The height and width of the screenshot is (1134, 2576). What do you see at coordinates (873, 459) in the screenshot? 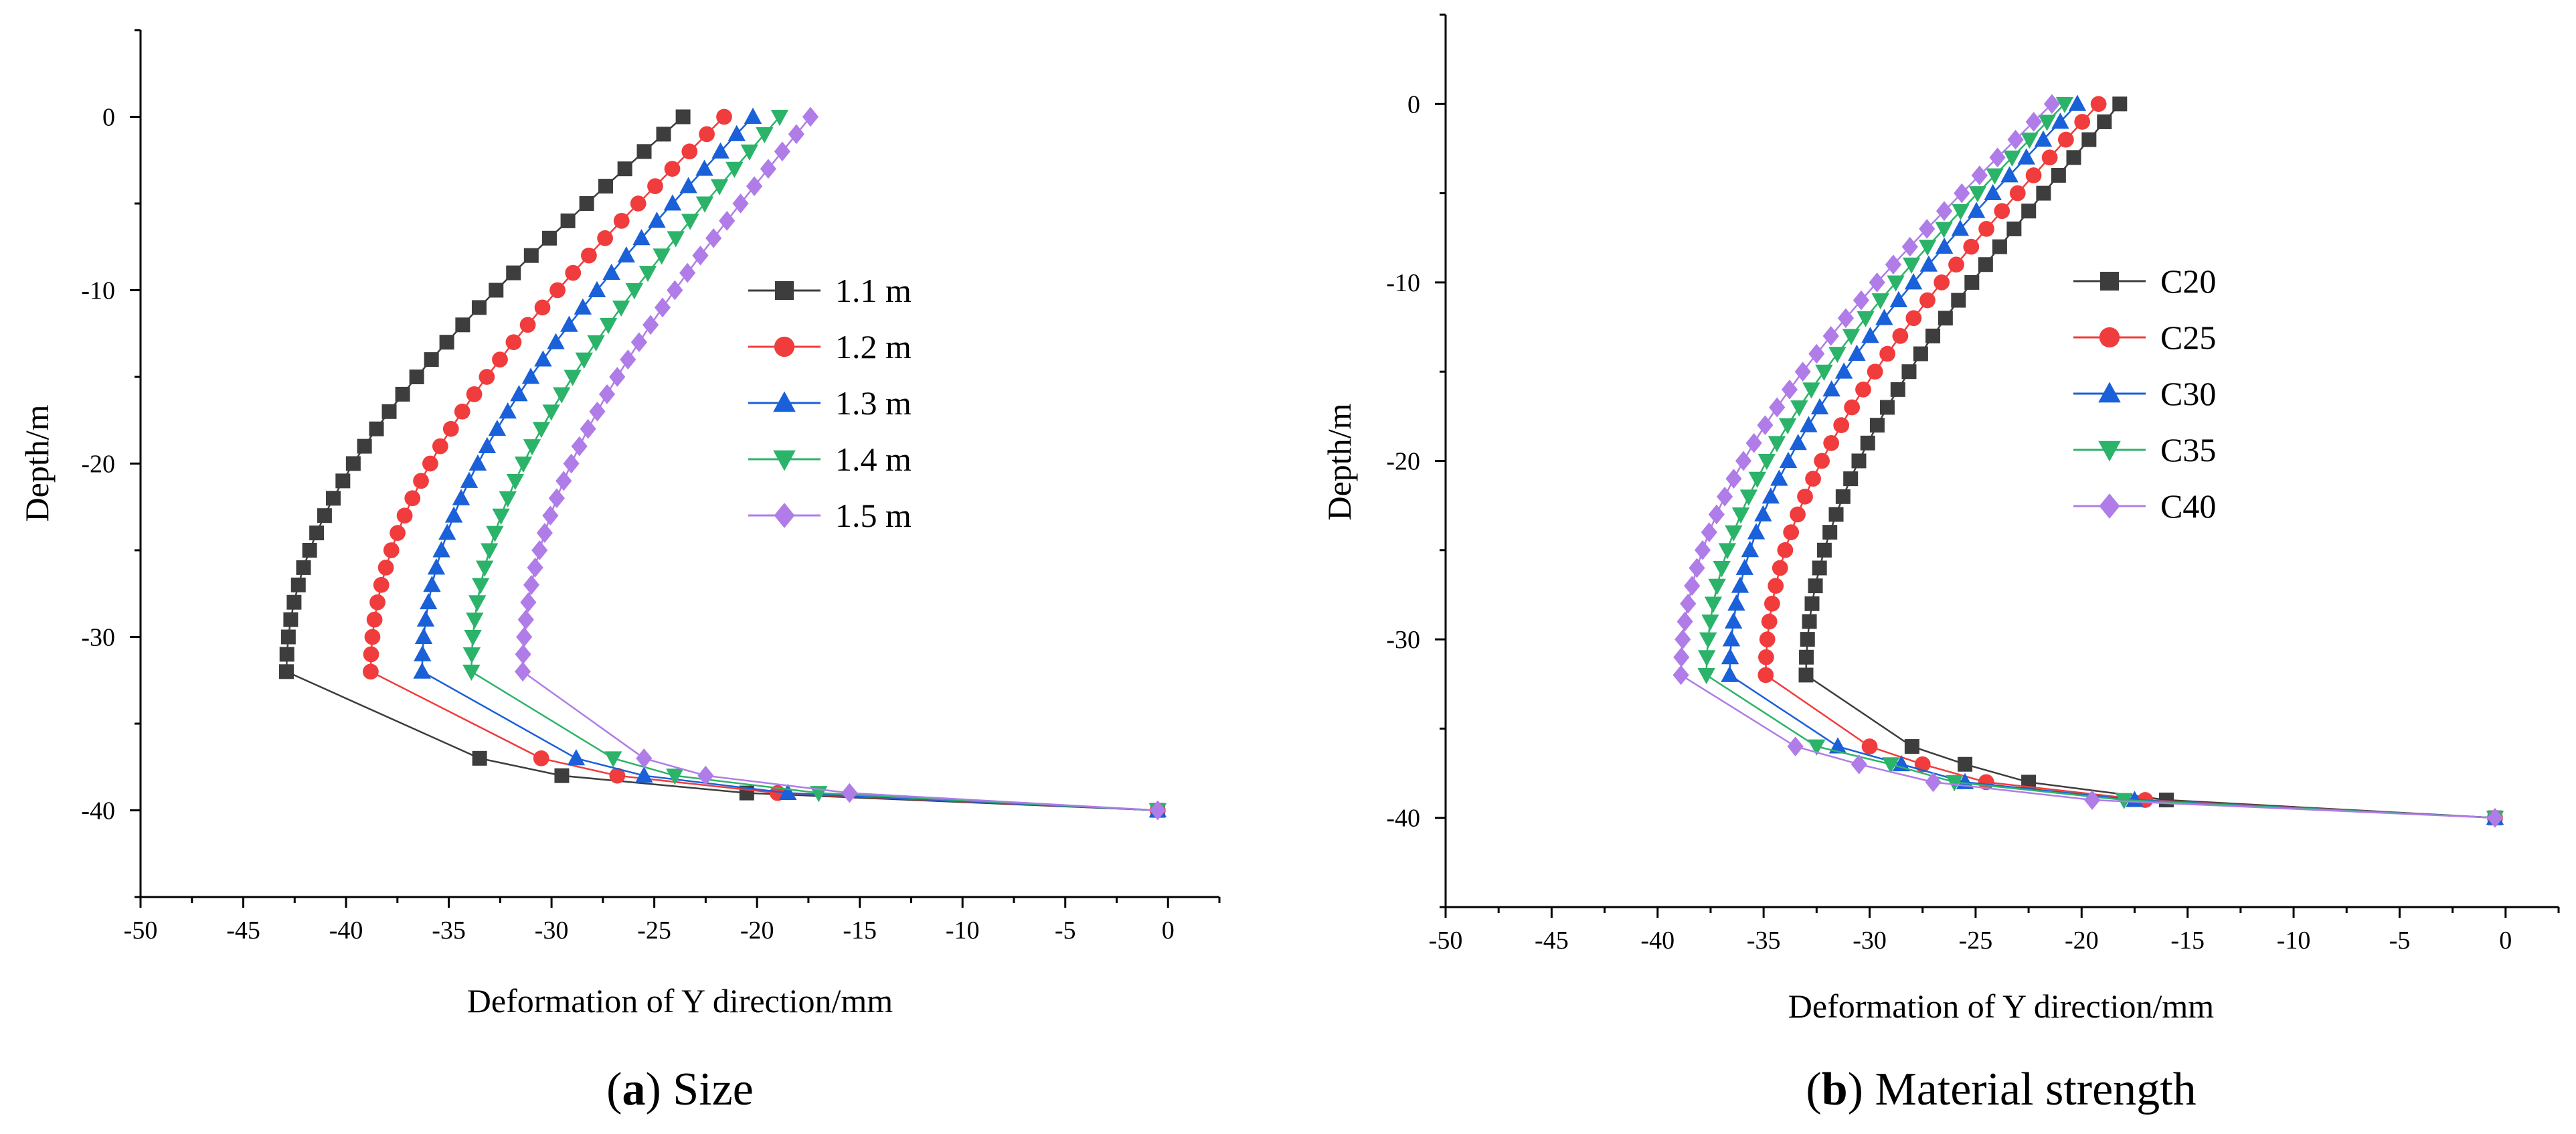
I see `legend-label: 1.4 m` at bounding box center [873, 459].